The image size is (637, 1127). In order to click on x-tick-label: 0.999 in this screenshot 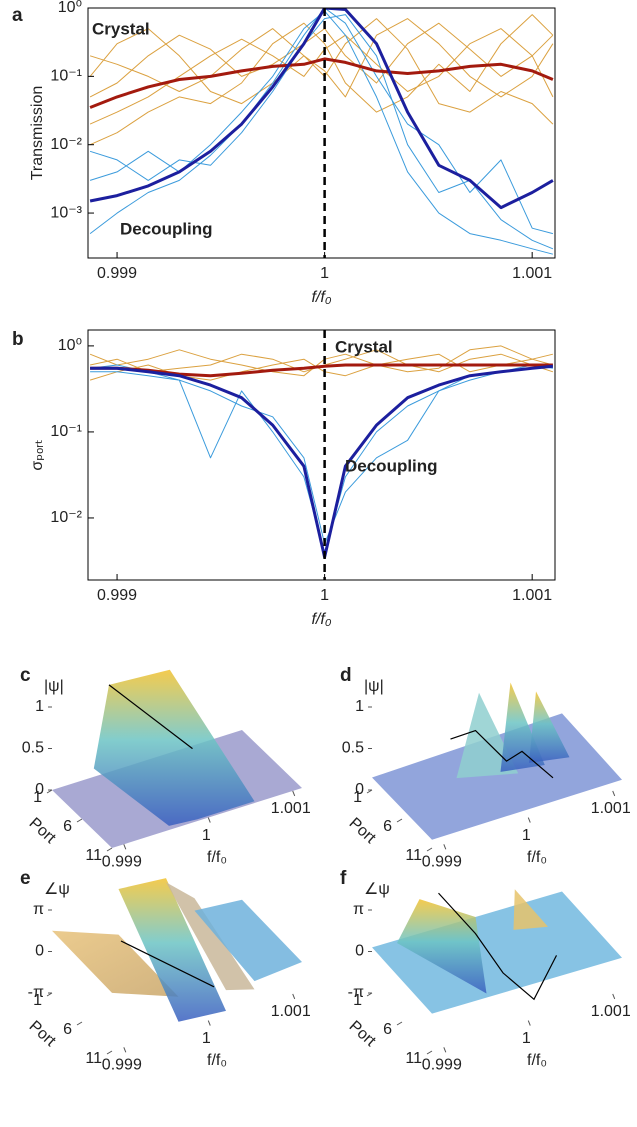, I will do `click(117, 273)`.